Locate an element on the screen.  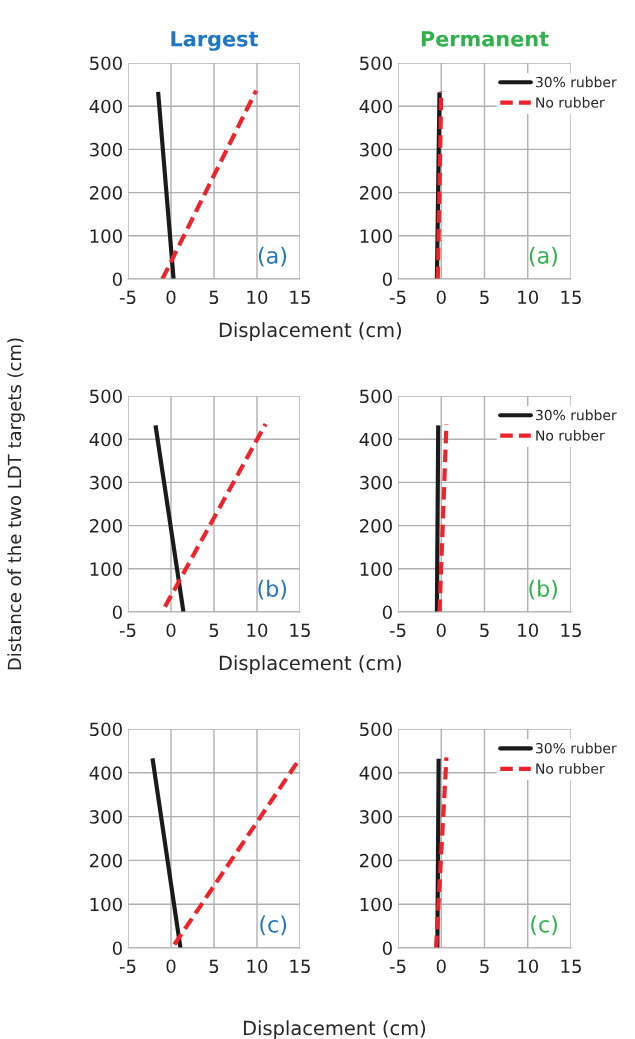
chart-title: Largest is located at coordinates (215, 41).